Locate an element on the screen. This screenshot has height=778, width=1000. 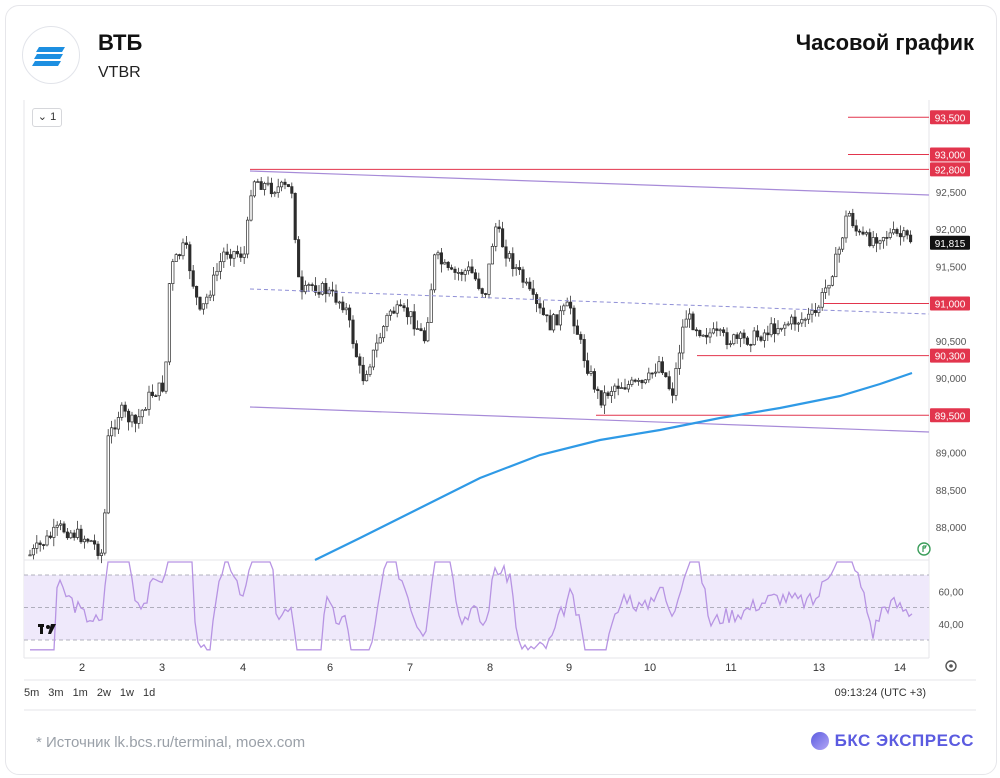
timeframe-1w: 1w is located at coordinates (126, 693).